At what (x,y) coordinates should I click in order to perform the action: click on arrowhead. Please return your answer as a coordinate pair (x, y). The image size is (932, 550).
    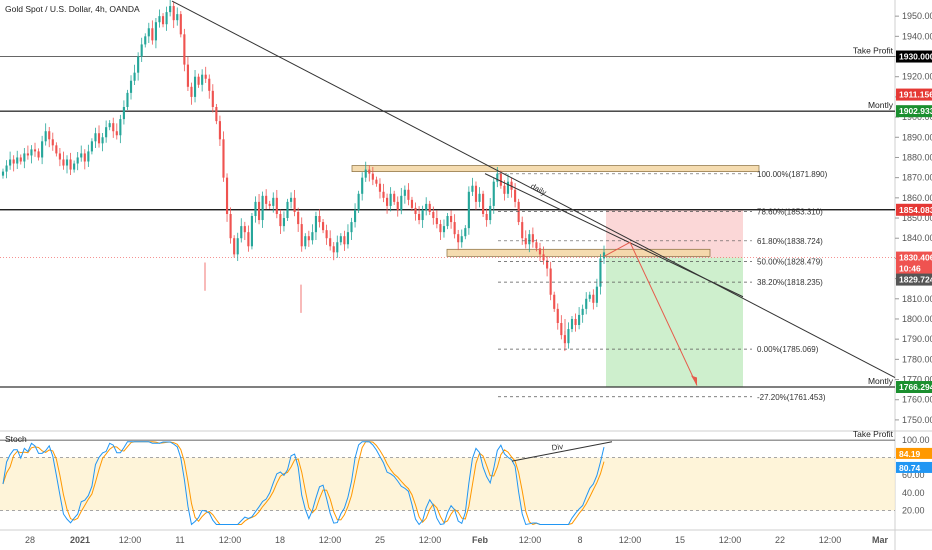
    Looking at the image, I should click on (694, 380).